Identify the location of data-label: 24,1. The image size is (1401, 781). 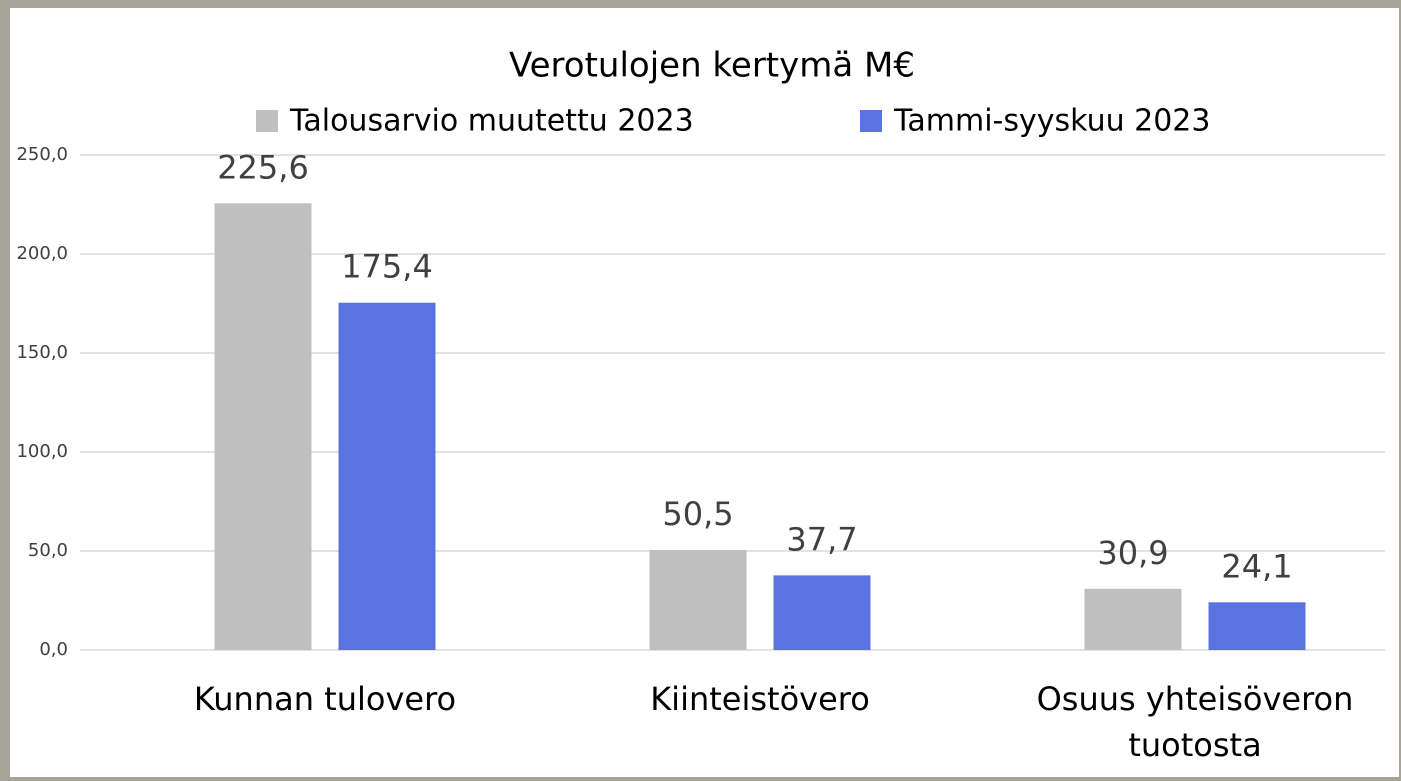
(1256, 566).